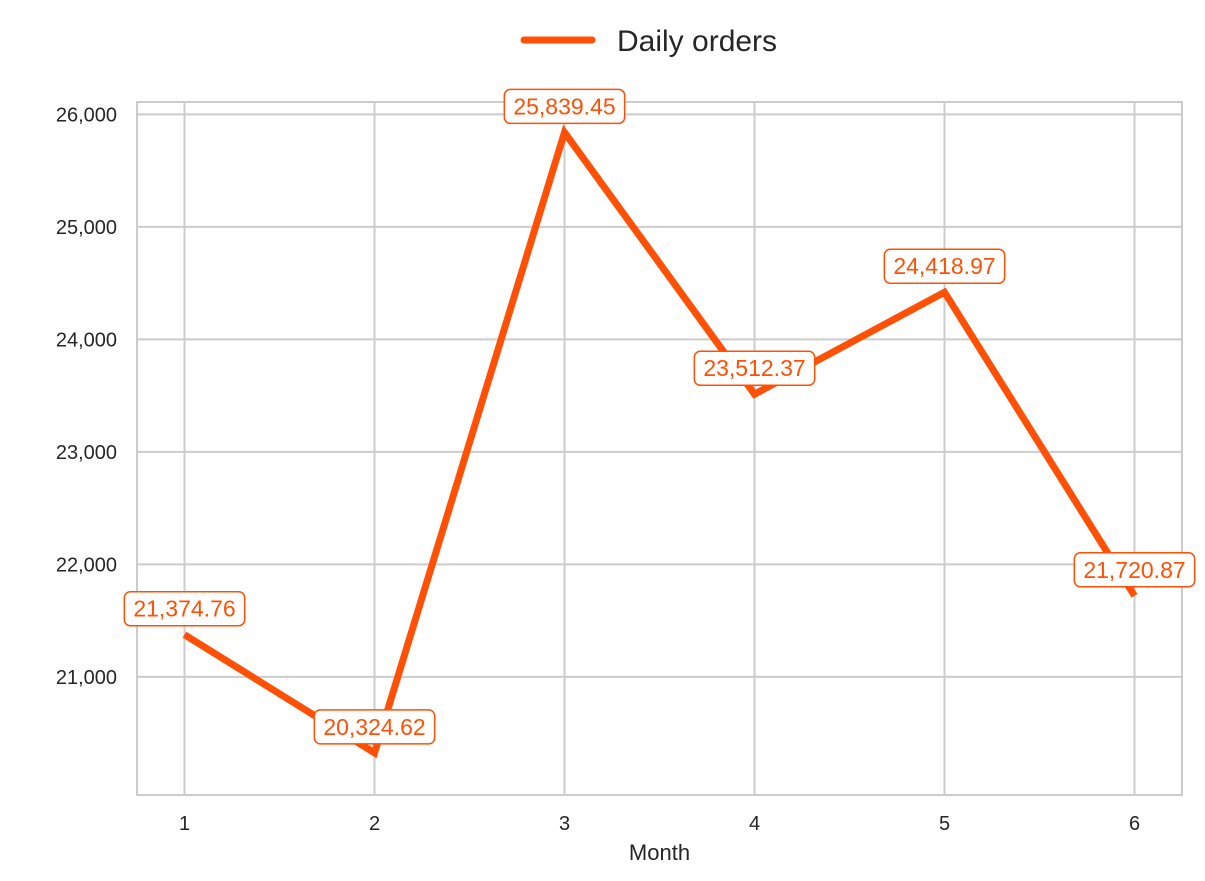 This screenshot has width=1205, height=881. I want to click on x-tick-label: 5, so click(944, 824).